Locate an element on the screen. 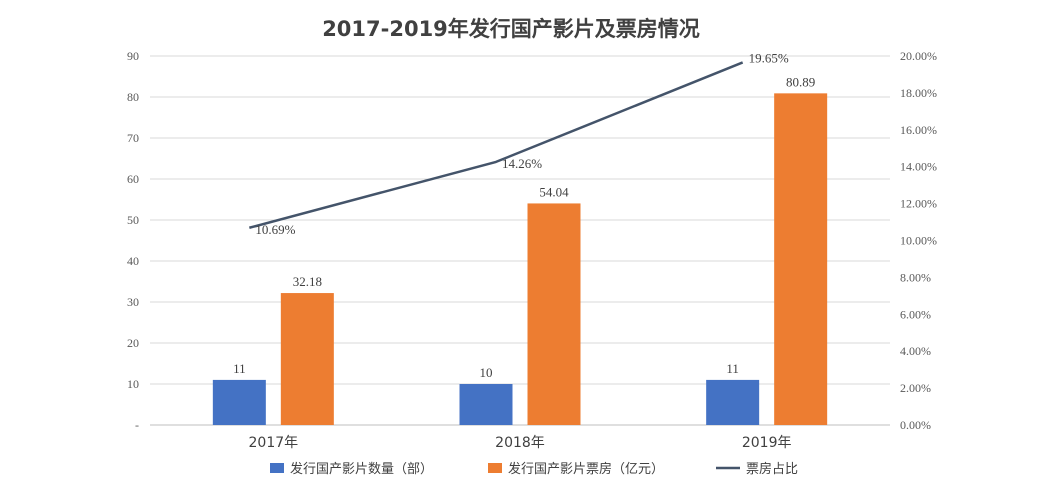  left-tick-label: 30 is located at coordinates (133, 302).